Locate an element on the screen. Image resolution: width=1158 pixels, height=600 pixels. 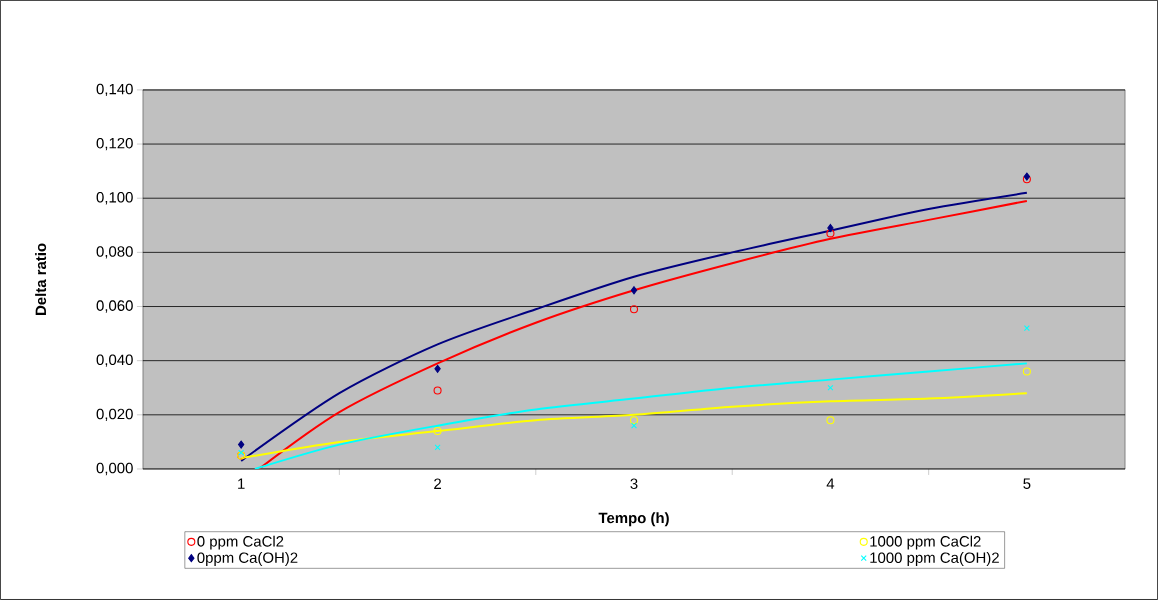
x-tick-label: 1 is located at coordinates (241, 483).